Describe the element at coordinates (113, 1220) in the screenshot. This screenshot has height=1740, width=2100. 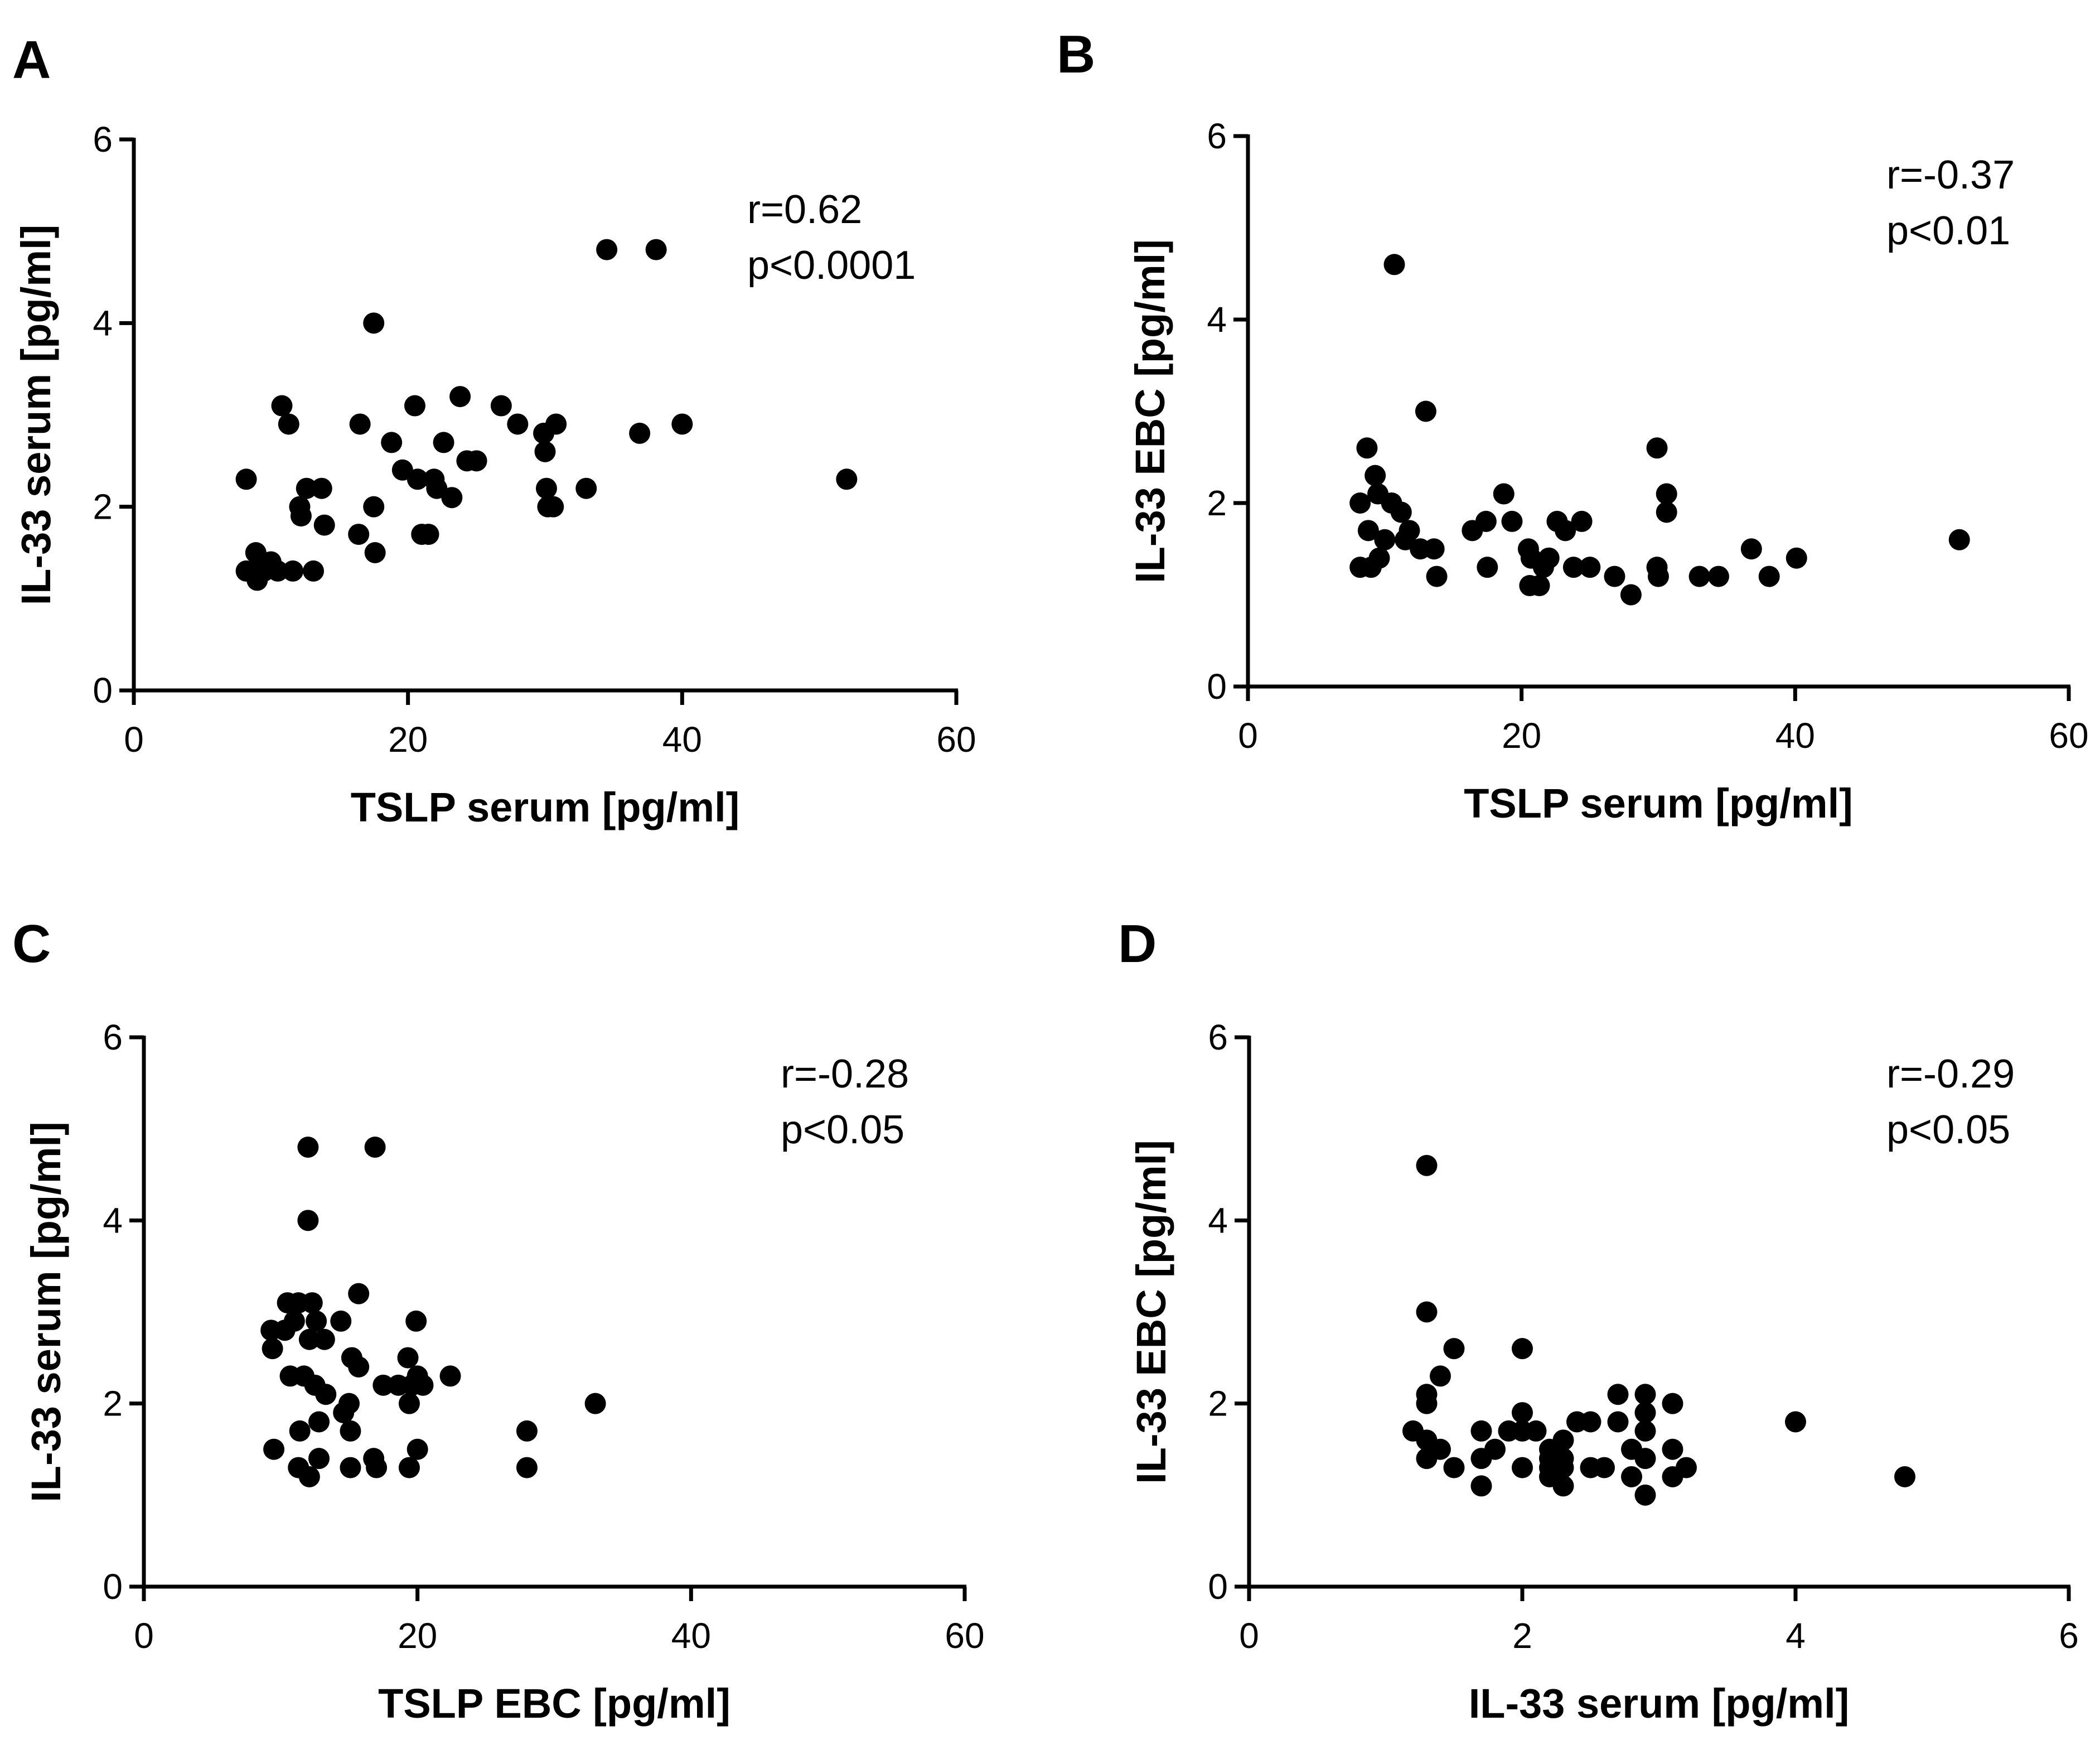
I see `y-tick-label-c: 4` at that location.